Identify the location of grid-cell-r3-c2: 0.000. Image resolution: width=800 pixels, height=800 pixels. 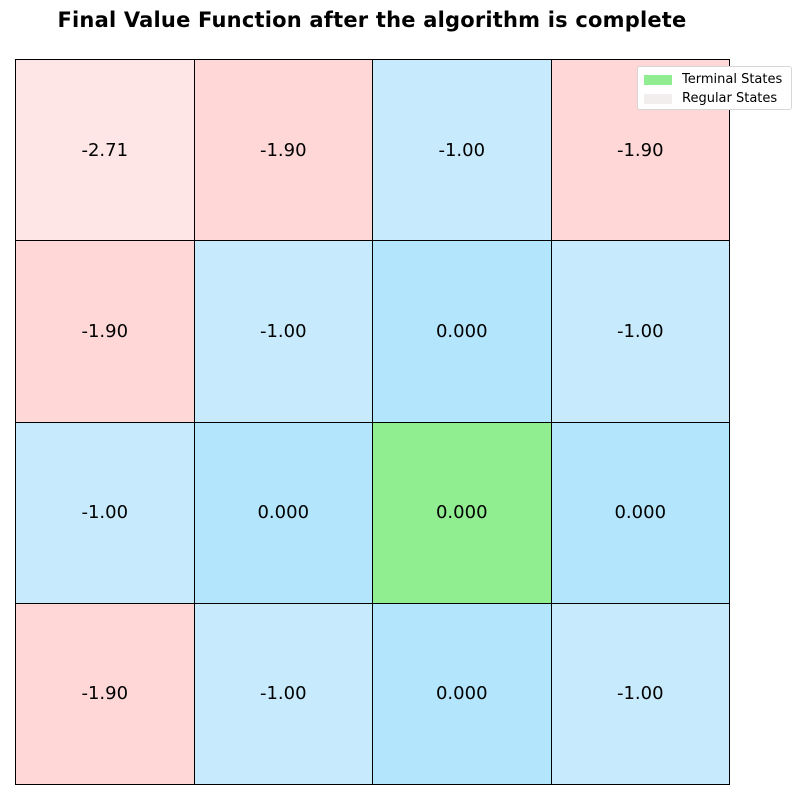
(461, 693).